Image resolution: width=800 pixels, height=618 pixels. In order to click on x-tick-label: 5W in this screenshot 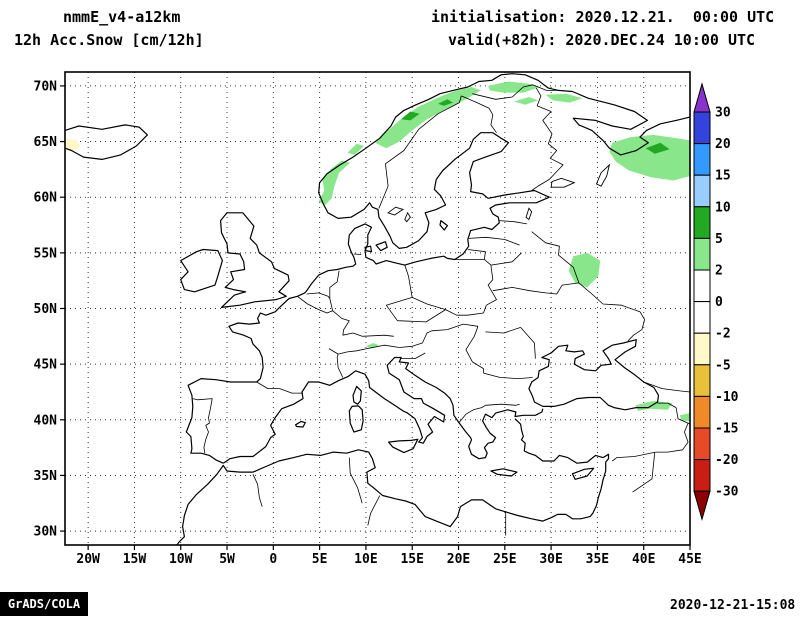, I will do `click(227, 559)`.